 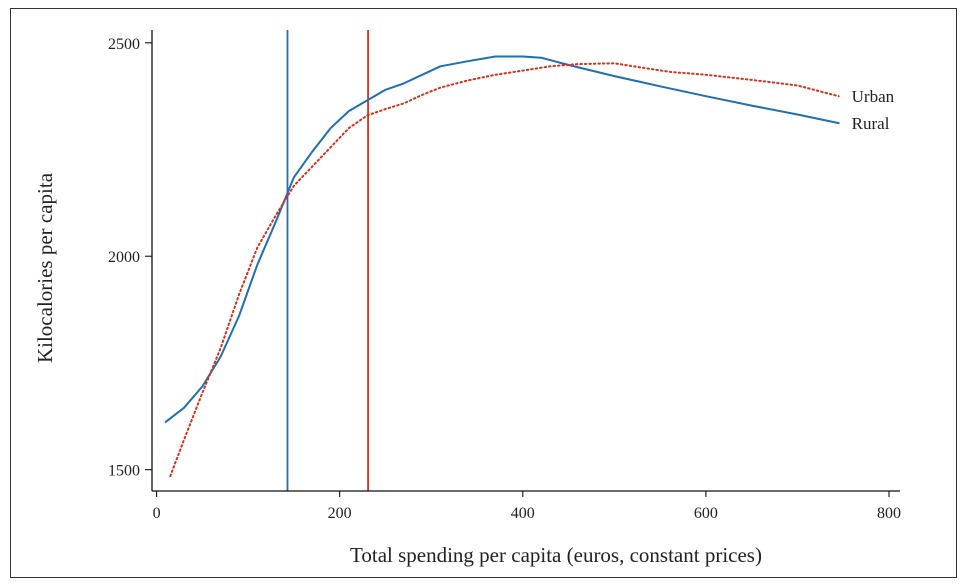 I want to click on reference-lines, so click(x=327, y=260).